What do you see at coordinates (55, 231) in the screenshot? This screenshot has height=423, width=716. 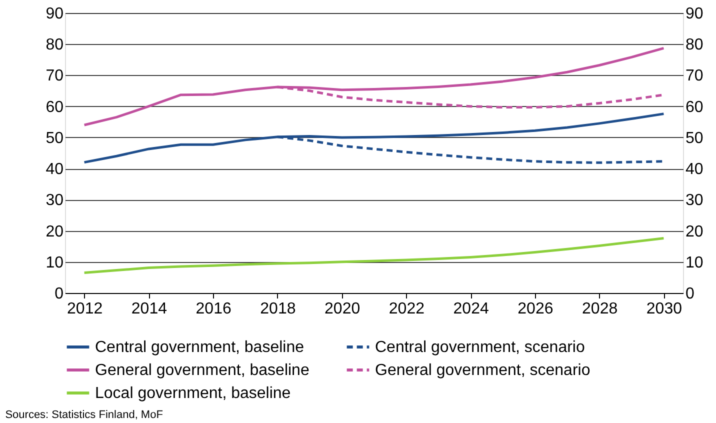 I see `y-tick-label: 20` at bounding box center [55, 231].